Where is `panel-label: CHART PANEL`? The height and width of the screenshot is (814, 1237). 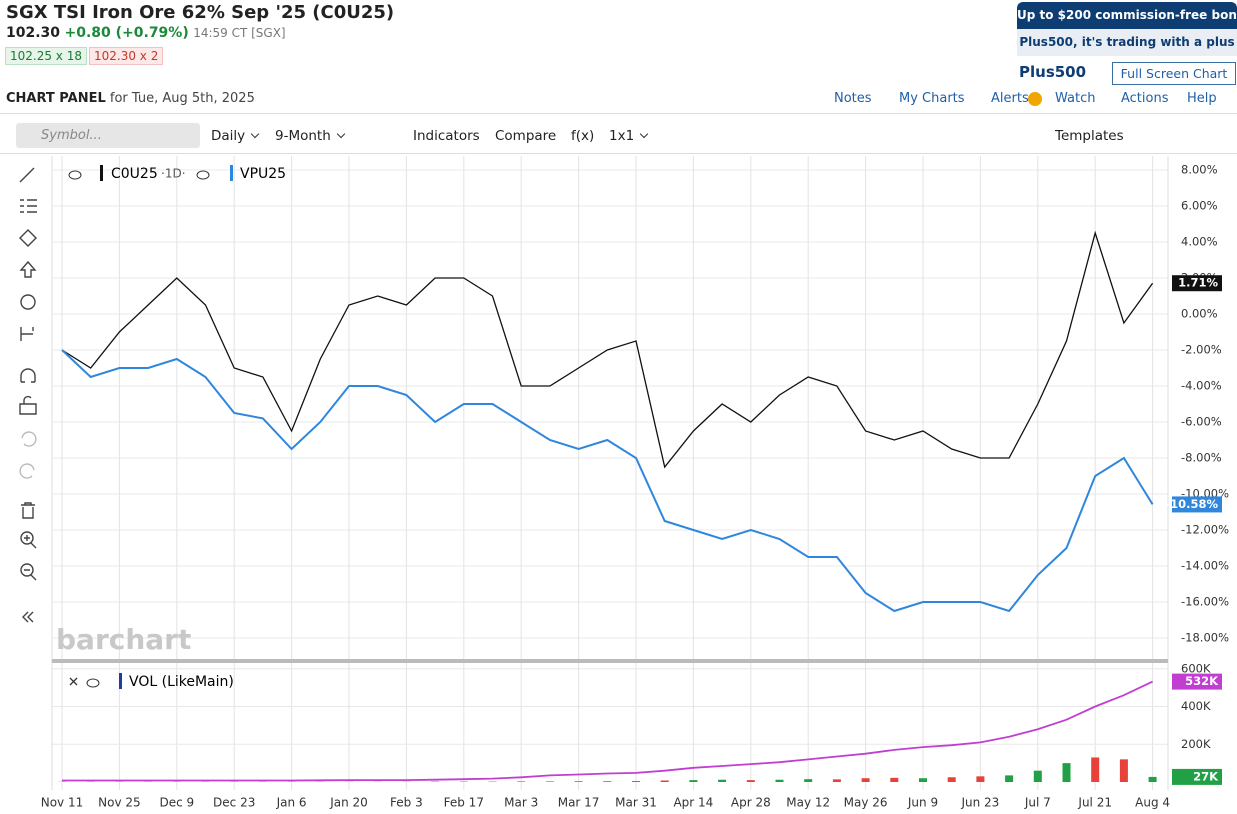 panel-label: CHART PANEL is located at coordinates (56, 98).